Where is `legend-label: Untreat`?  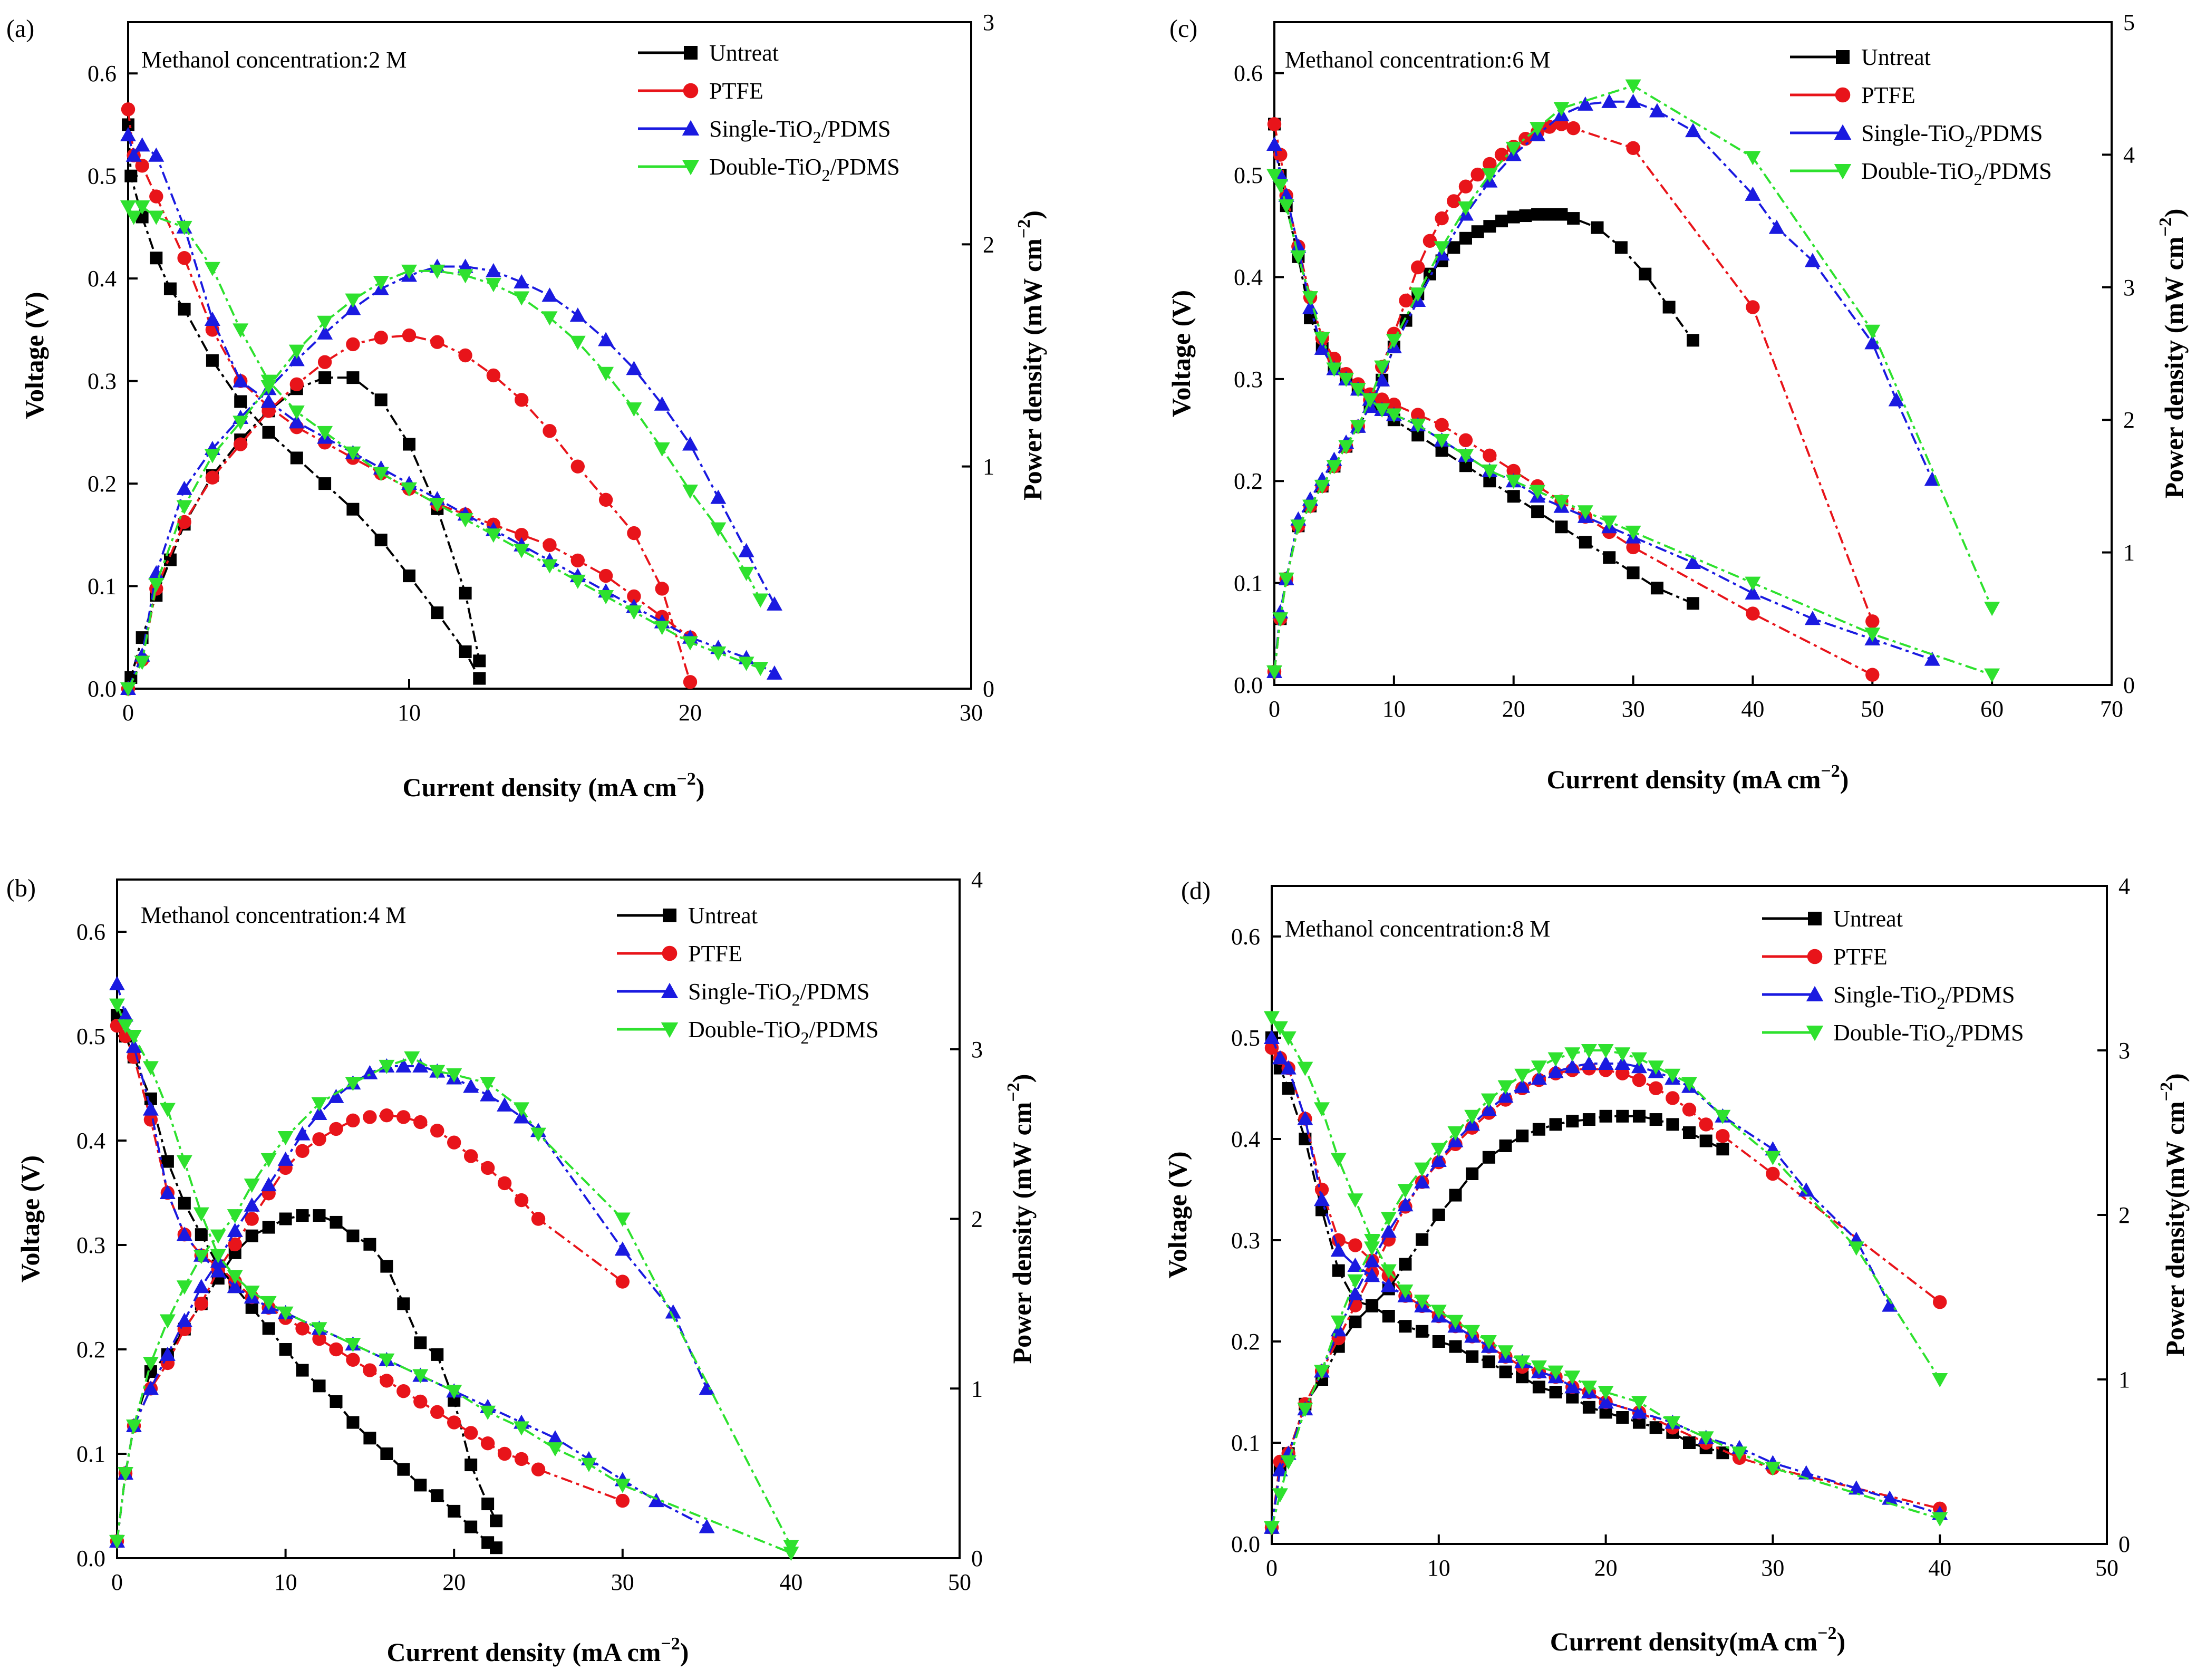
legend-label: Untreat is located at coordinates (723, 916).